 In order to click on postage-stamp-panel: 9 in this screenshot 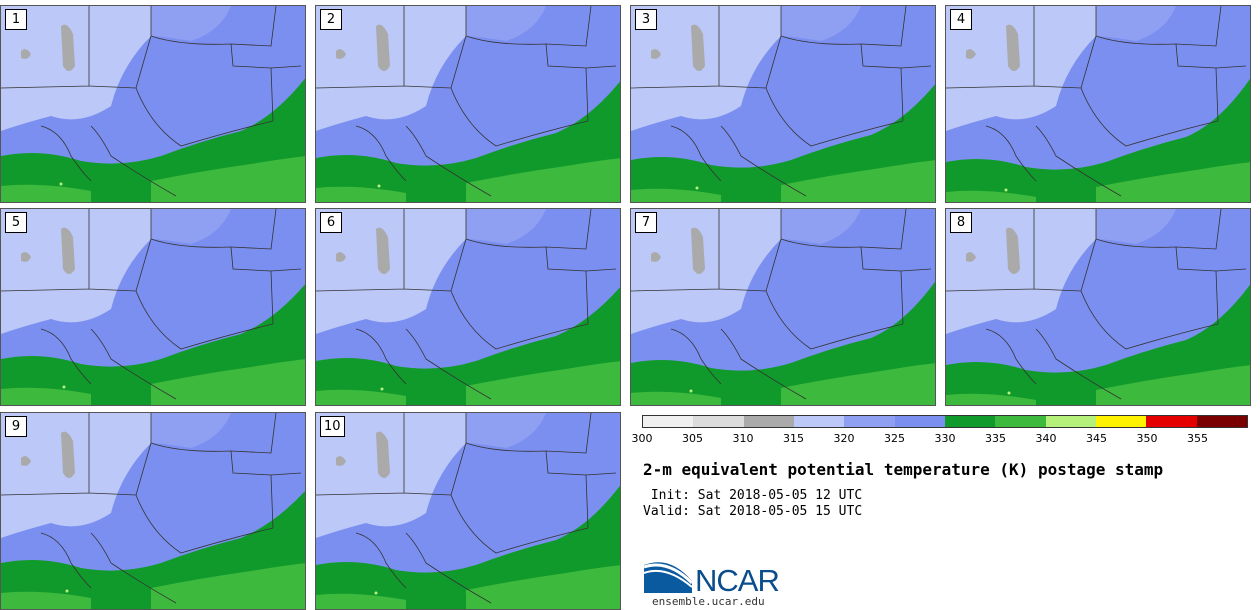, I will do `click(153, 511)`.